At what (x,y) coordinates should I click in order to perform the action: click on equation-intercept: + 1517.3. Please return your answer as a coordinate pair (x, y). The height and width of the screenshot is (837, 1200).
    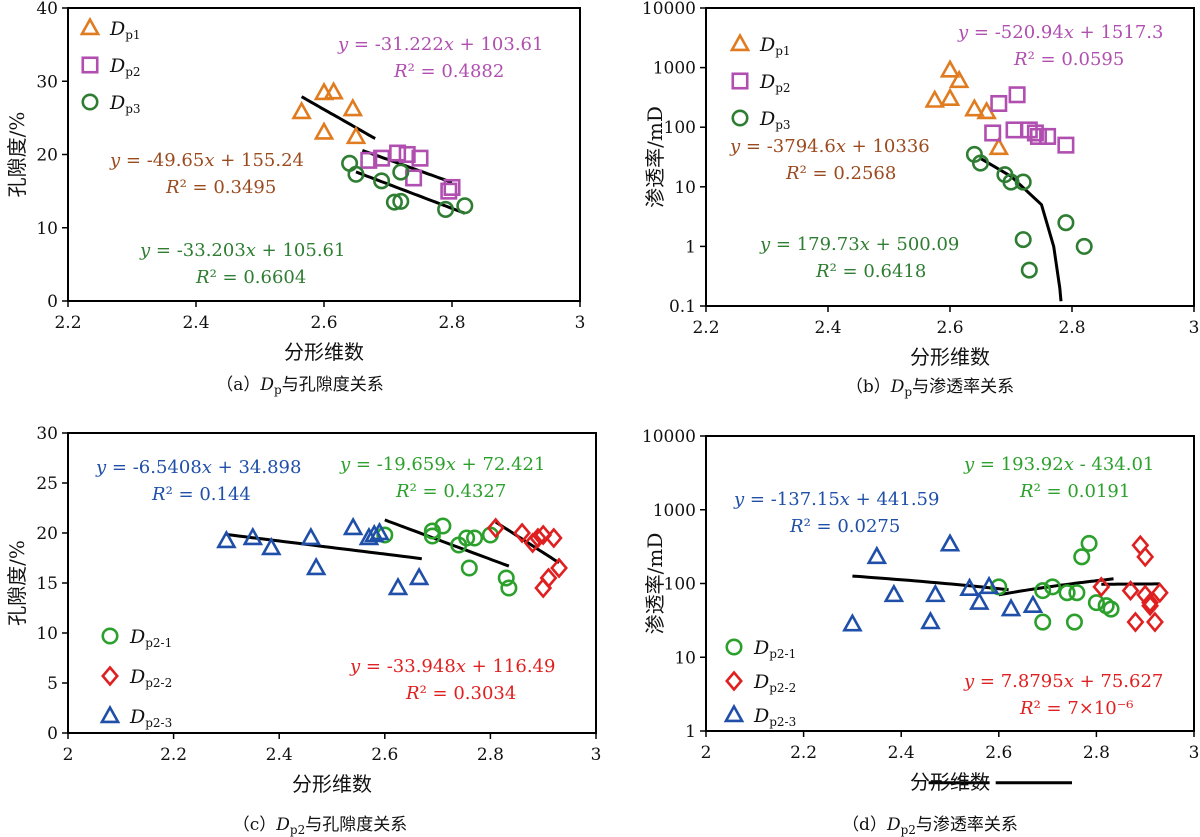
    Looking at the image, I should click on (1119, 32).